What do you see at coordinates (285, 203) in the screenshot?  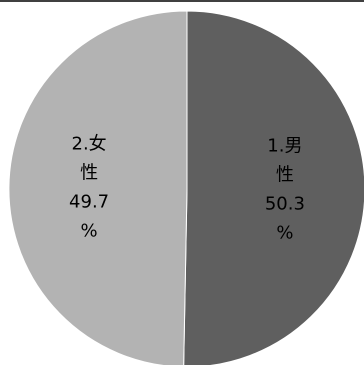 I see `pie-slice-1-label-line: 50.3` at bounding box center [285, 203].